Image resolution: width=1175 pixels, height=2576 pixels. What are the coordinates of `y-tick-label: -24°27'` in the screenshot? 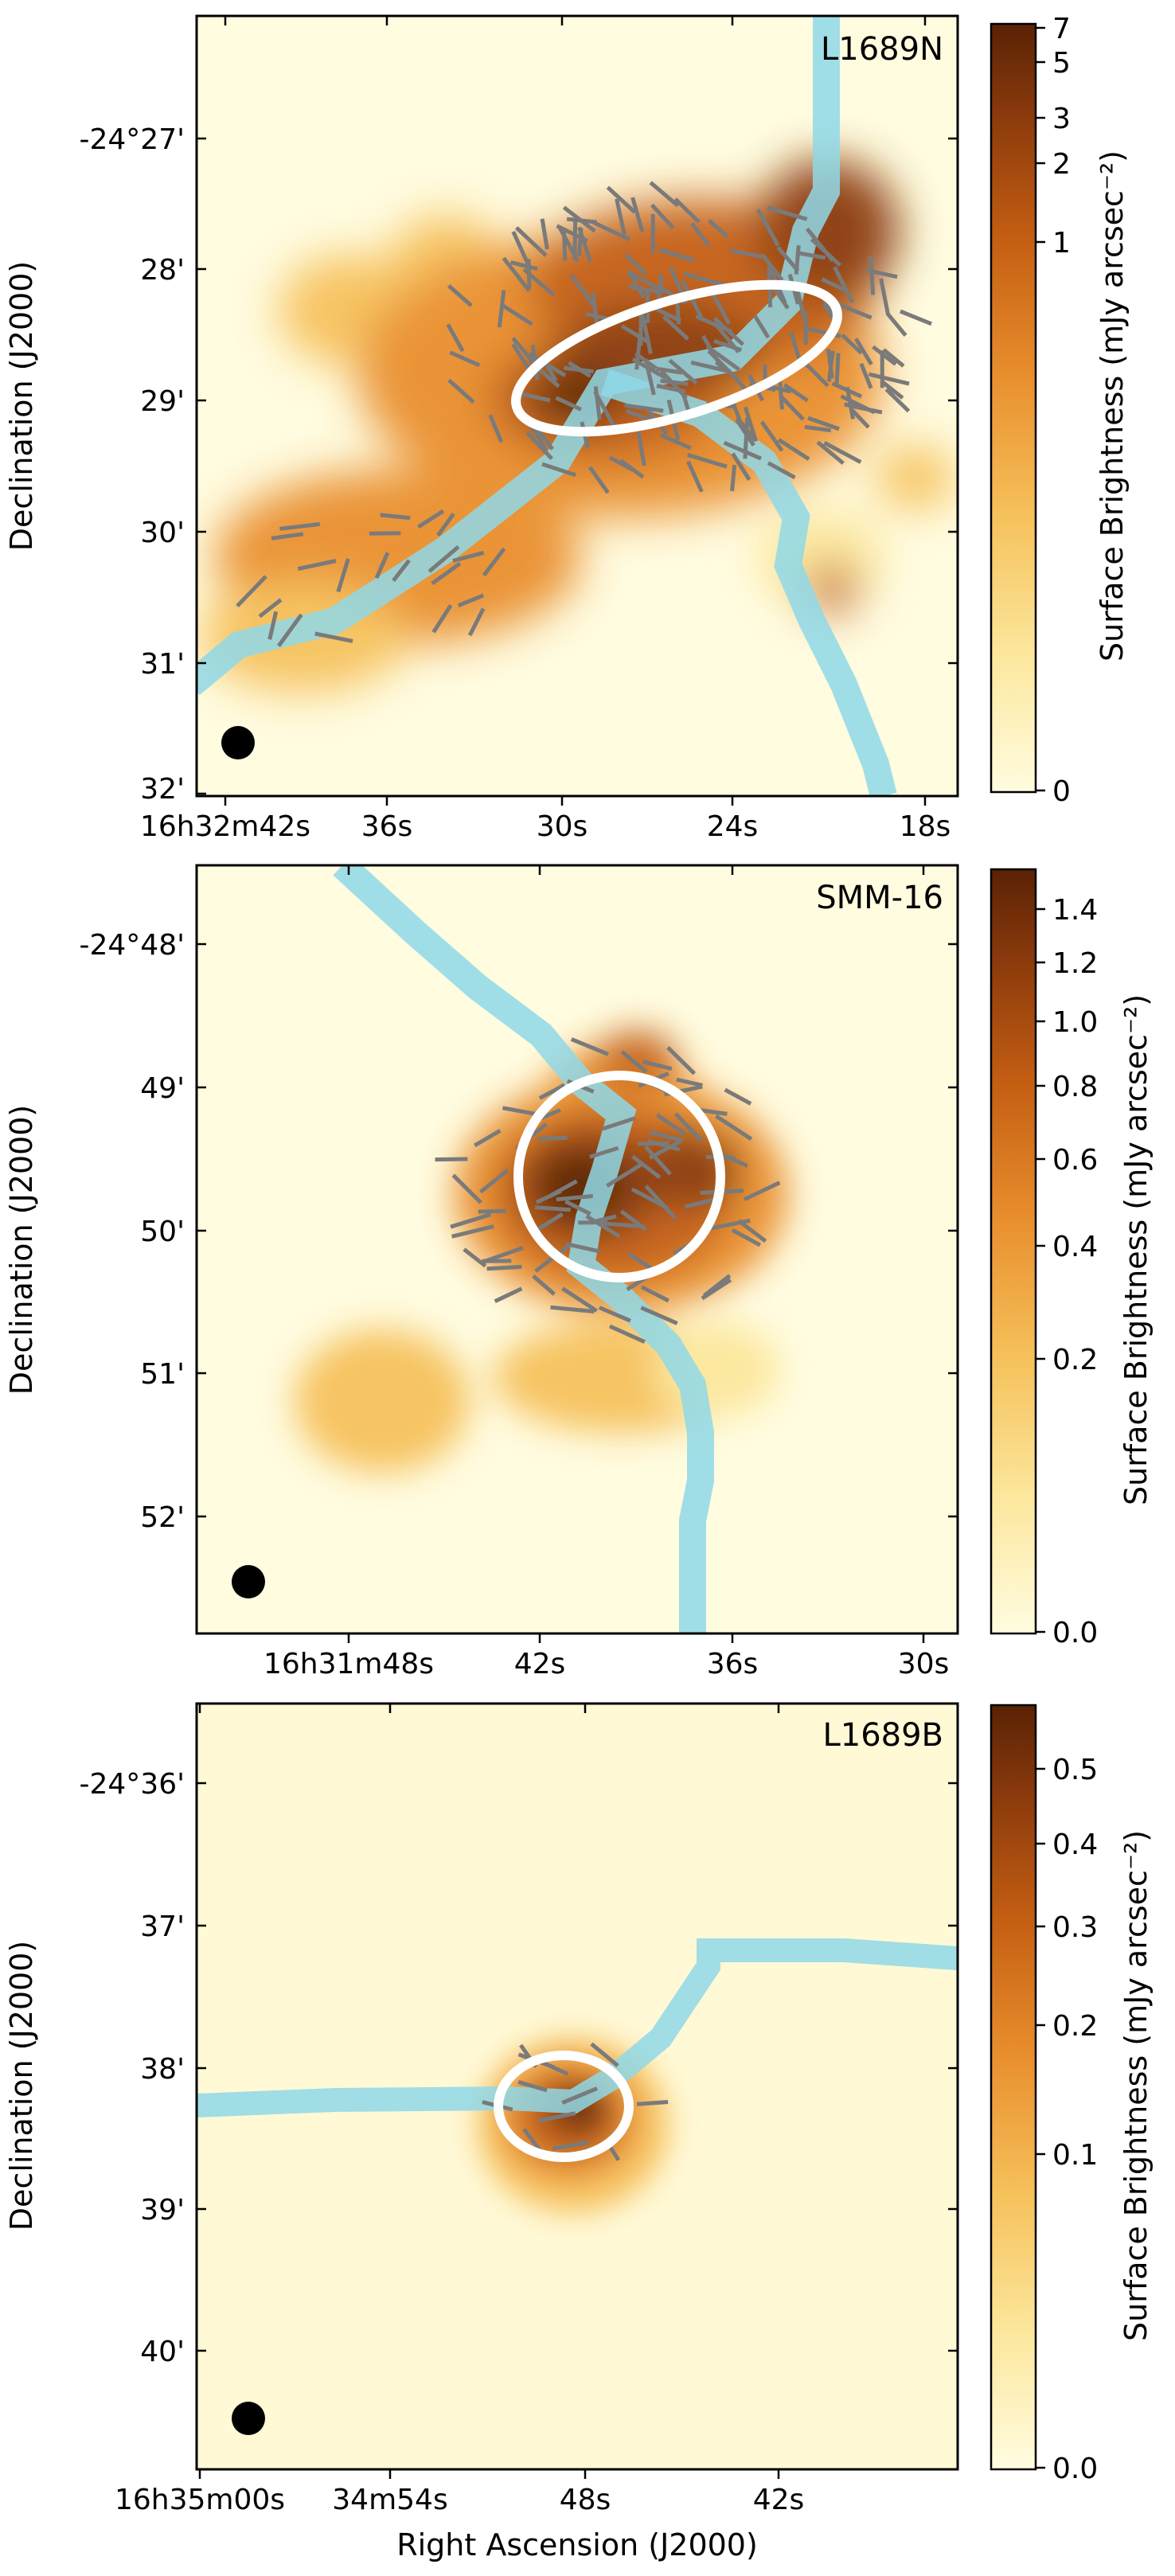 It's located at (132, 139).